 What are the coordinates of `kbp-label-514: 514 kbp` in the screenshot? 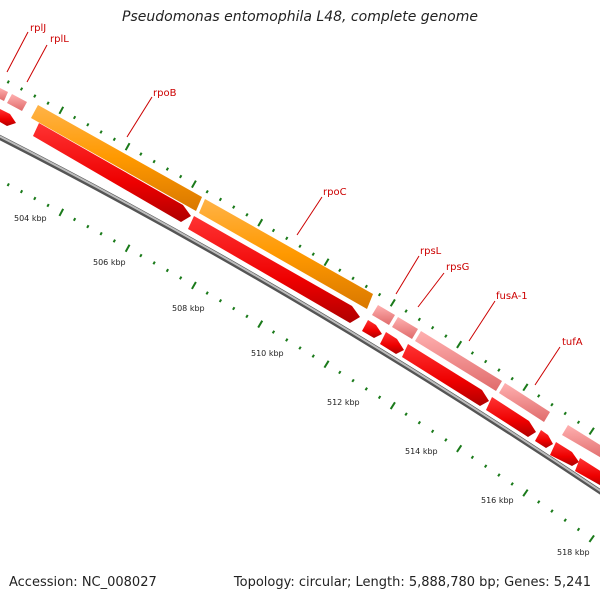 It's located at (421, 451).